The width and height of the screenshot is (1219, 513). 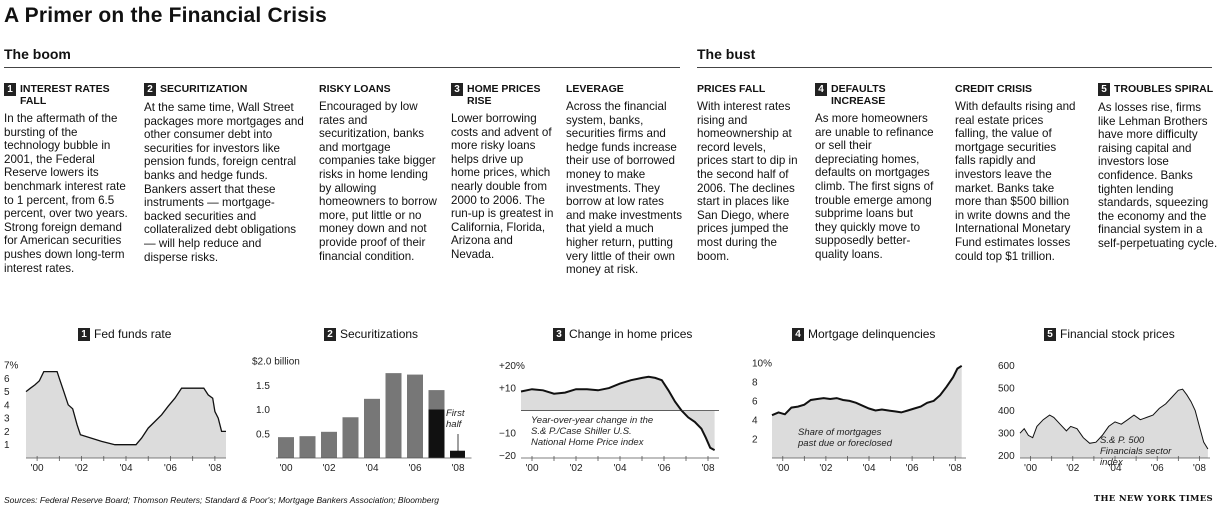 What do you see at coordinates (1006, 389) in the screenshot?
I see `y-tick-label: 500` at bounding box center [1006, 389].